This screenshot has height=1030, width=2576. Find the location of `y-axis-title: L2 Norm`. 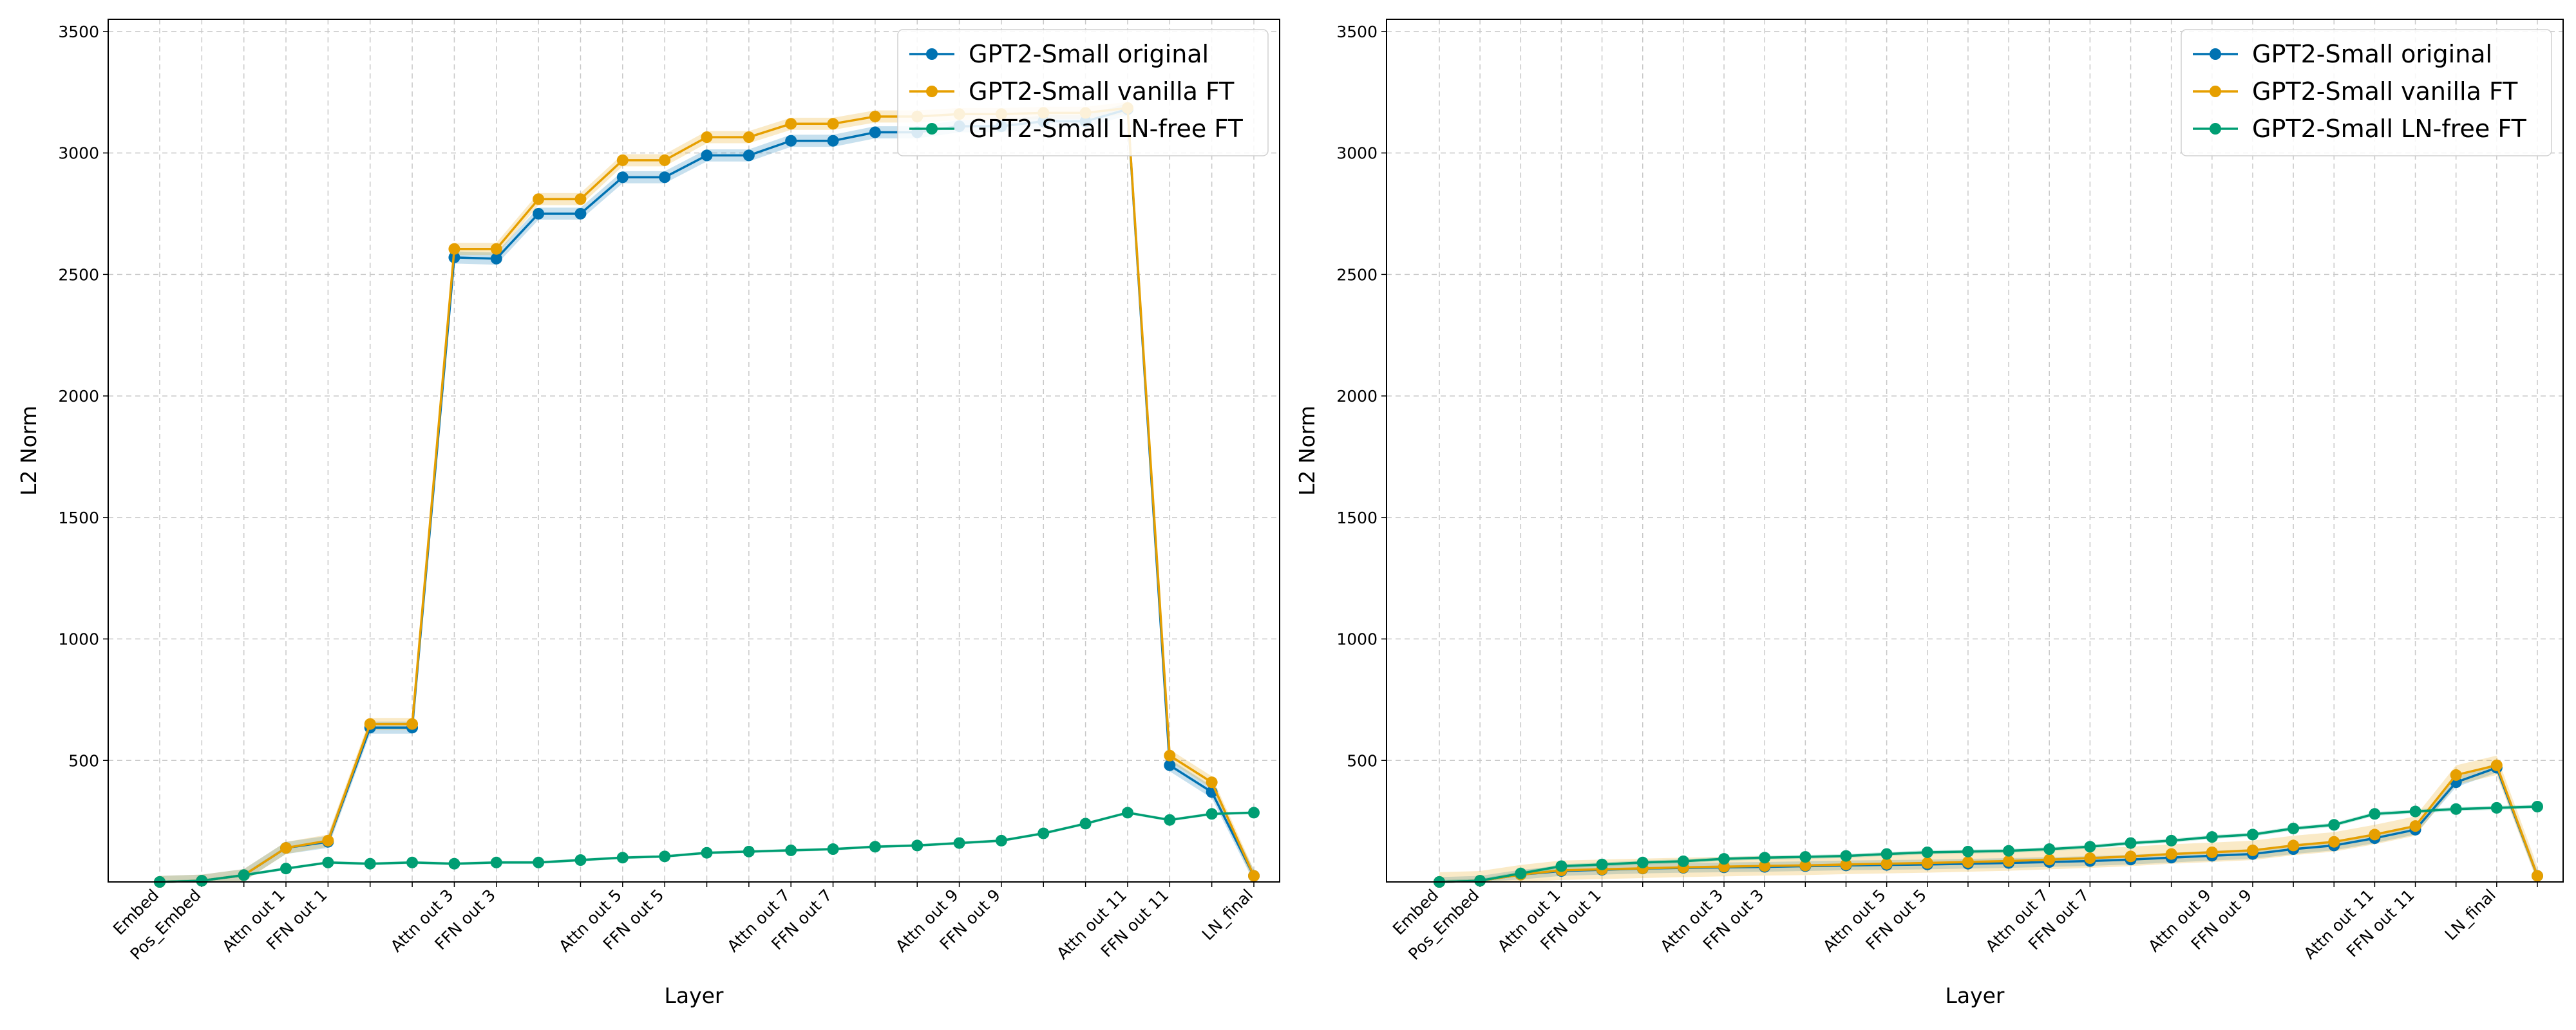

y-axis-title: L2 Norm is located at coordinates (1307, 451).